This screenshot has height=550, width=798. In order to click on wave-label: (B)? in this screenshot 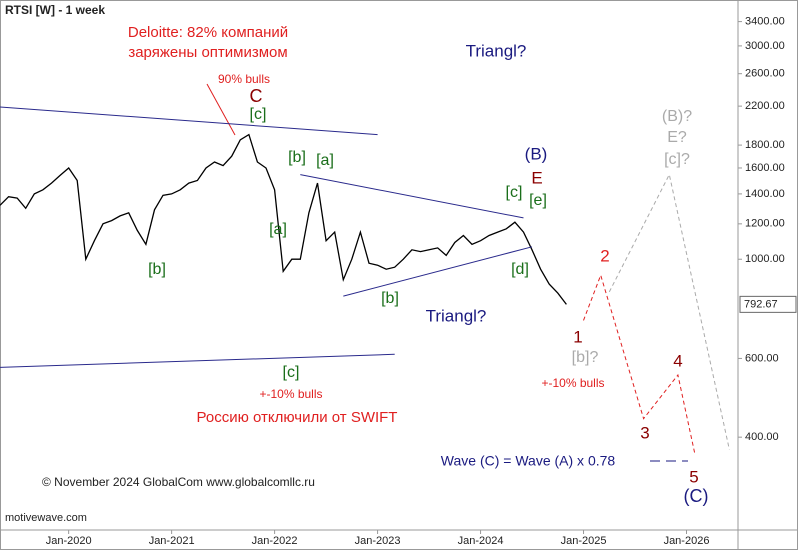, I will do `click(677, 116)`.